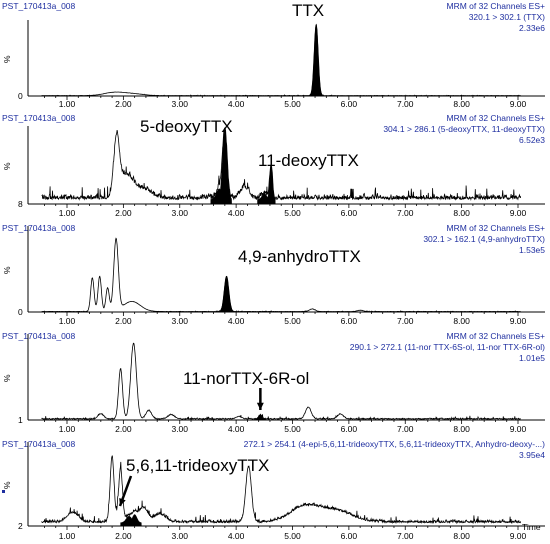  Describe the element at coordinates (186, 126) in the screenshot. I see `peak-annotation: 5-deoxyTTX` at that location.